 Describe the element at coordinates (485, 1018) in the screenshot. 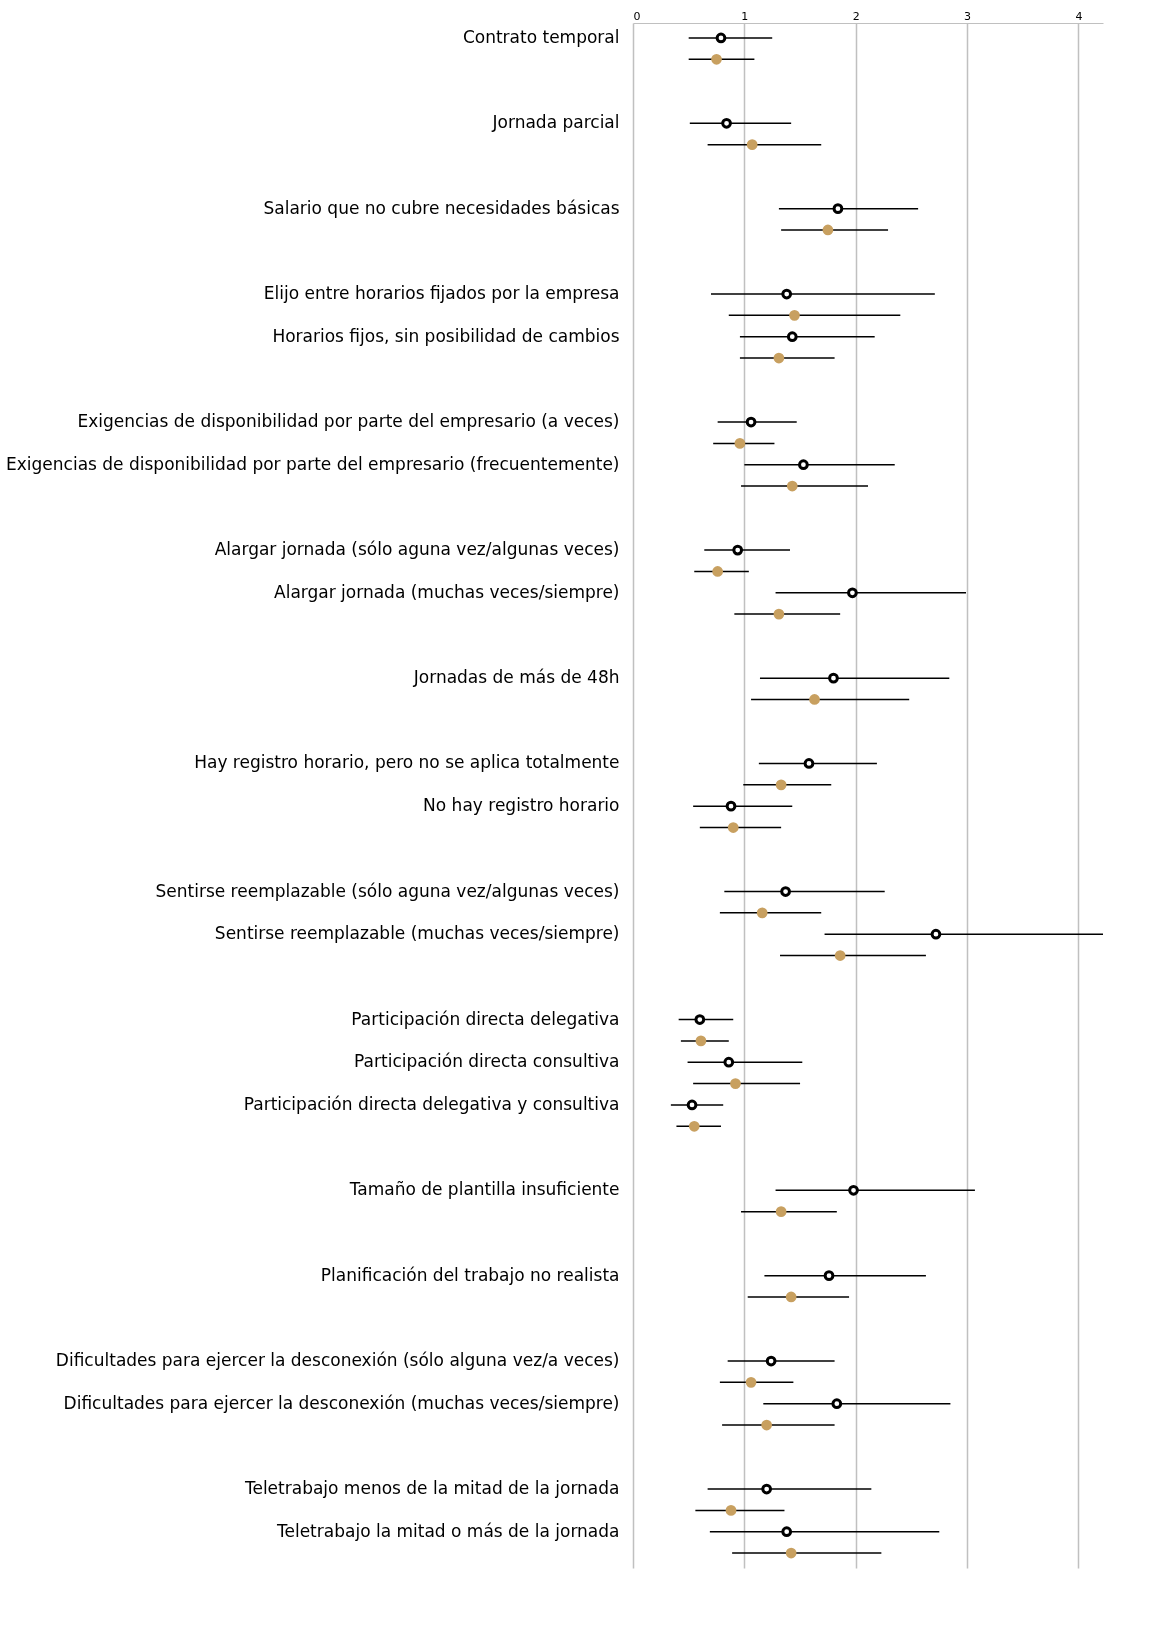

I see `y-tick-label: Participación directa delegativa` at that location.